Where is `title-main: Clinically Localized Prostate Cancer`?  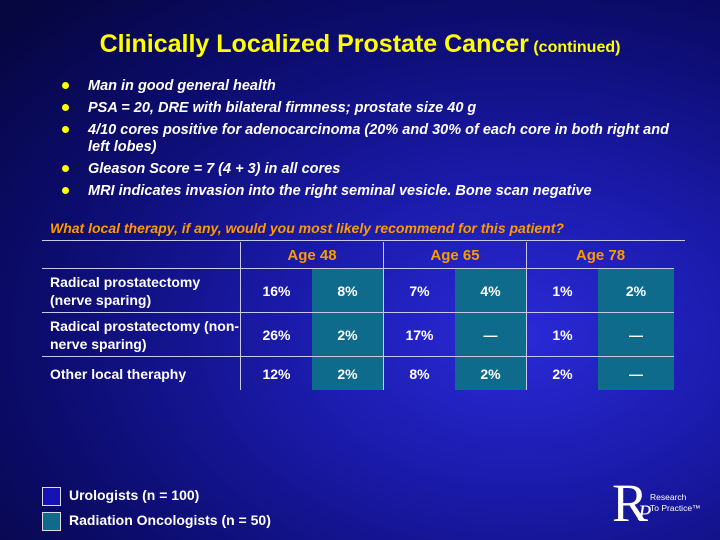
title-main: Clinically Localized Prostate Cancer is located at coordinates (314, 44).